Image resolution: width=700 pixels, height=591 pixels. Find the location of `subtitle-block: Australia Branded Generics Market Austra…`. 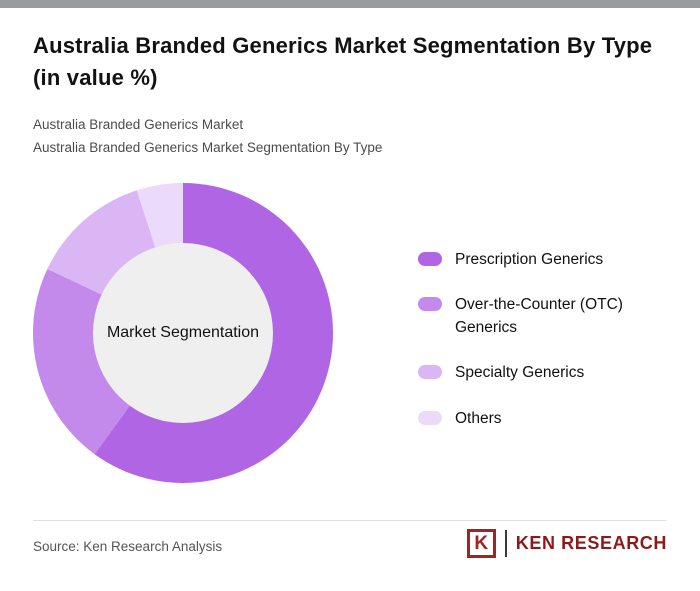

subtitle-block: Australia Branded Generics Market Austra… is located at coordinates (343, 137).